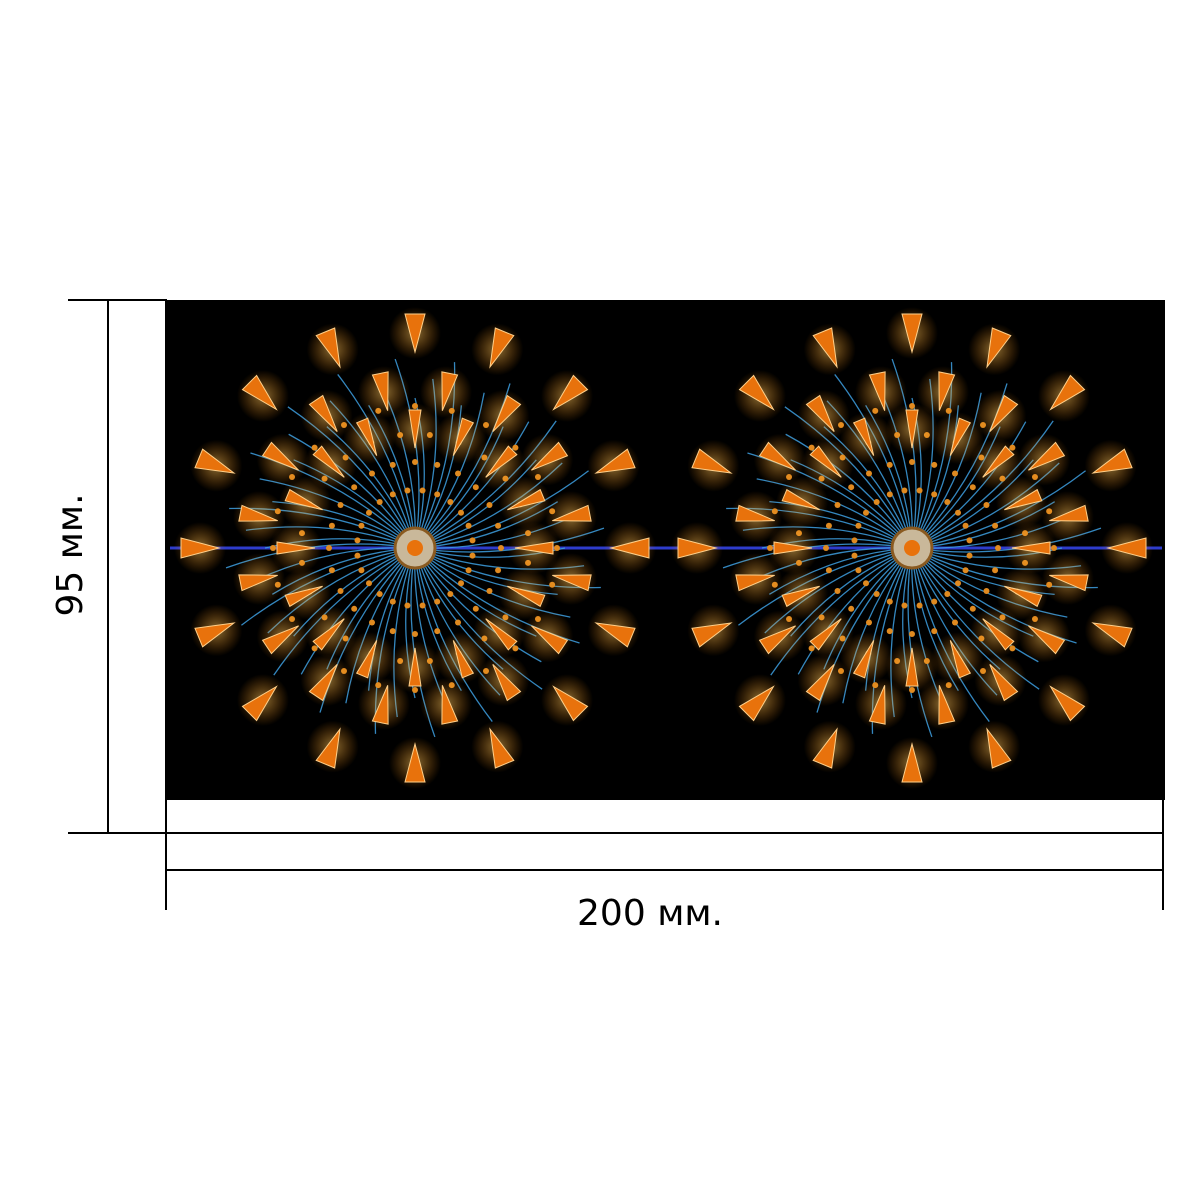  I want to click on width-dimension, so click(664, 855).